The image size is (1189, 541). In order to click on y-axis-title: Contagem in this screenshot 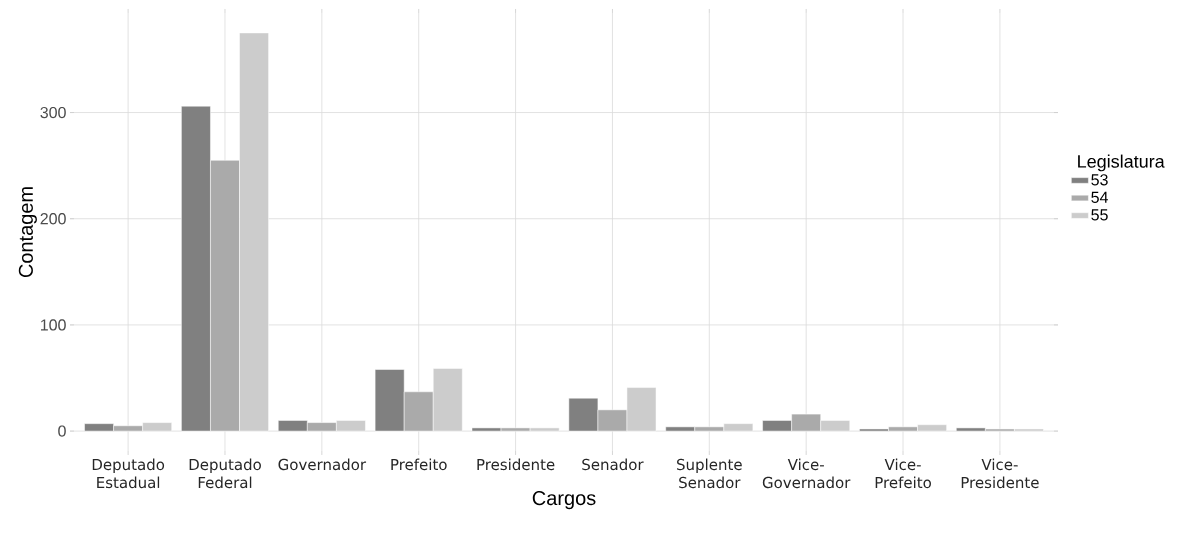, I will do `click(27, 232)`.